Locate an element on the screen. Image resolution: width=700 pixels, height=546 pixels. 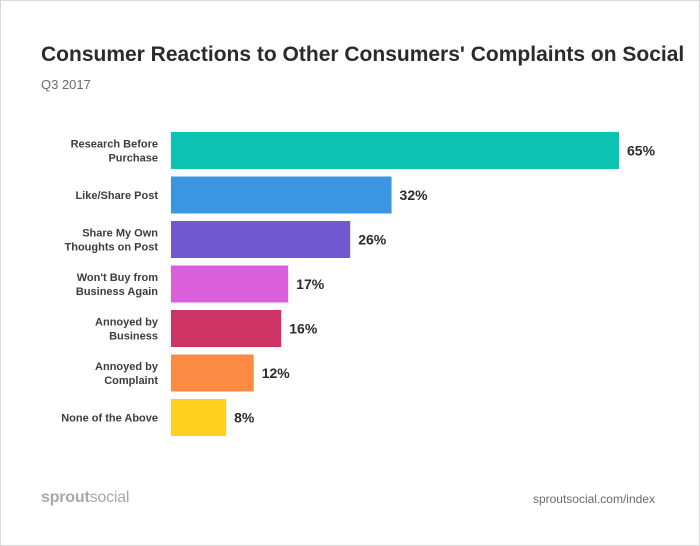
brand-name-light: social is located at coordinates (109, 497).